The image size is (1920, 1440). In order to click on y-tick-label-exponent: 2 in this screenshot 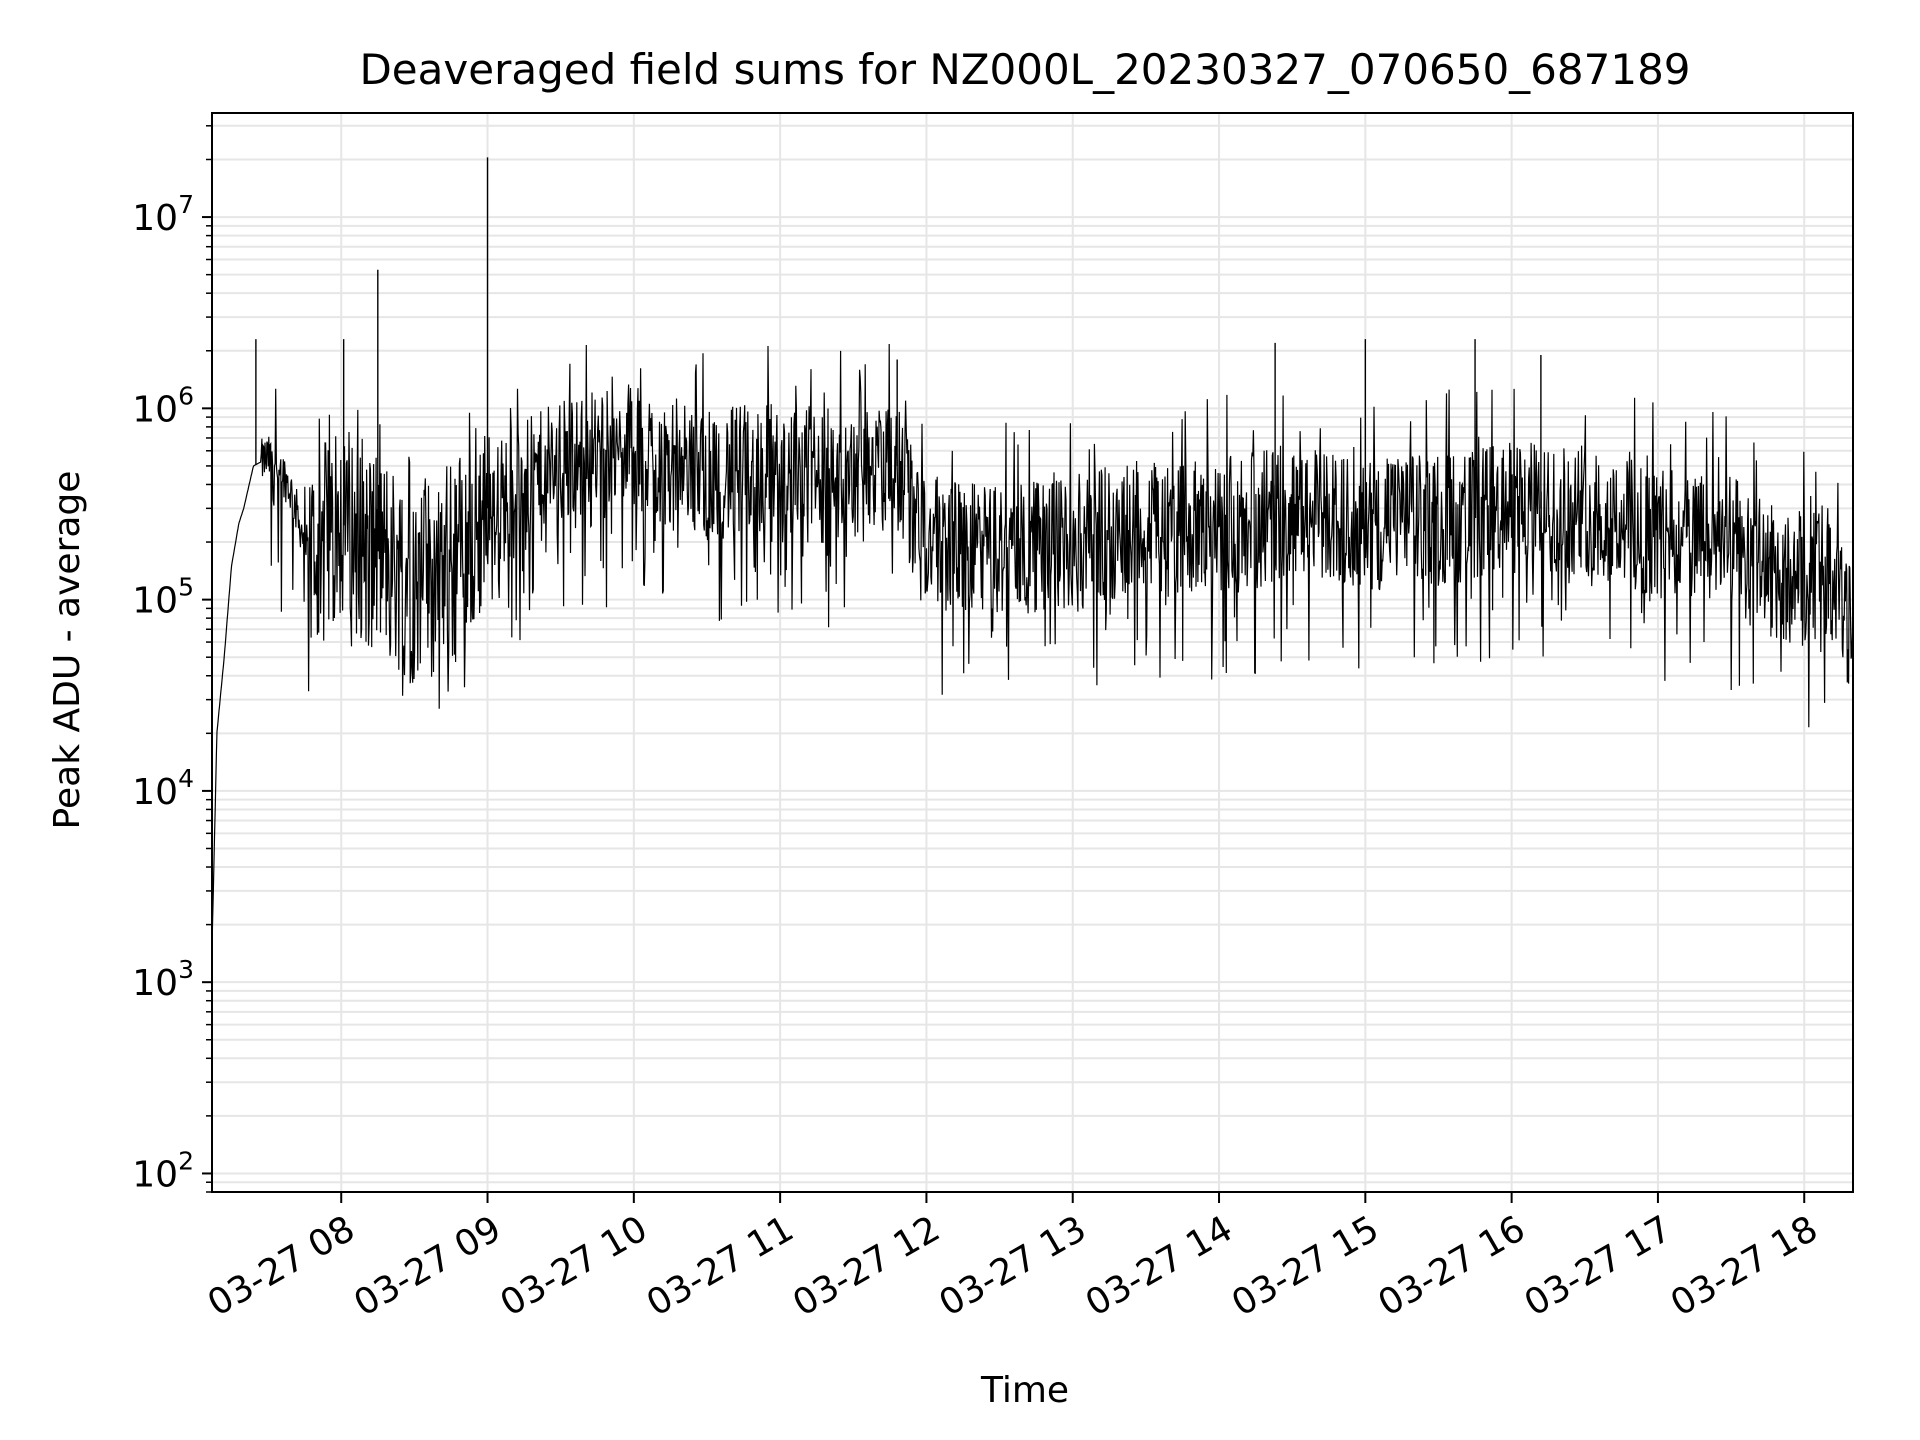, I will do `click(186, 1160)`.